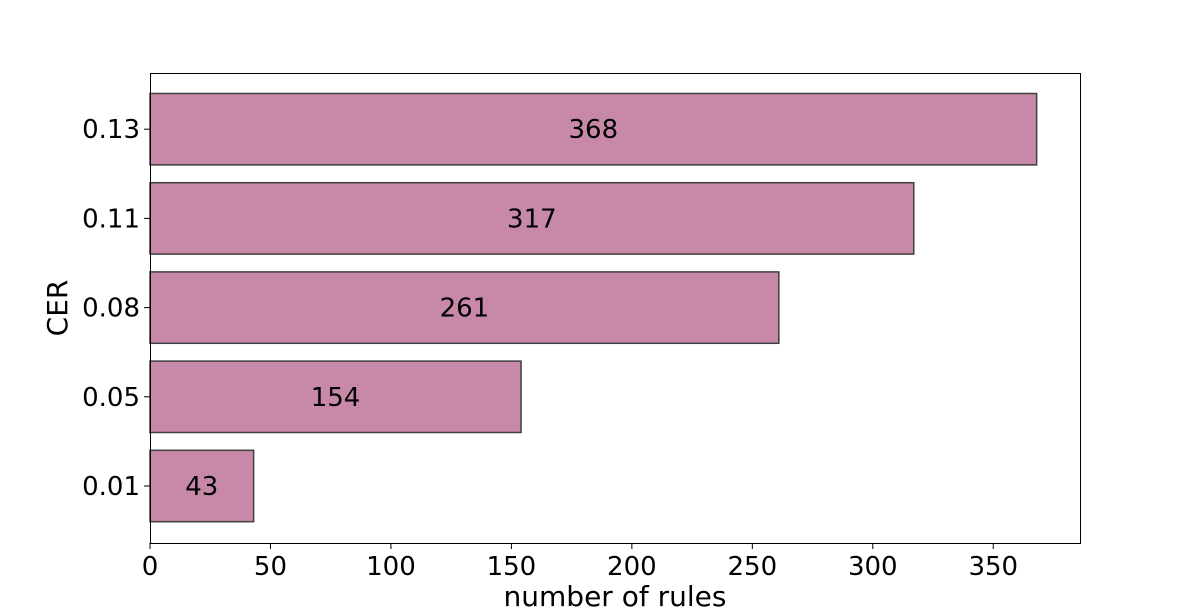  Describe the element at coordinates (57, 308) in the screenshot. I see `y-axis-label: CER` at that location.